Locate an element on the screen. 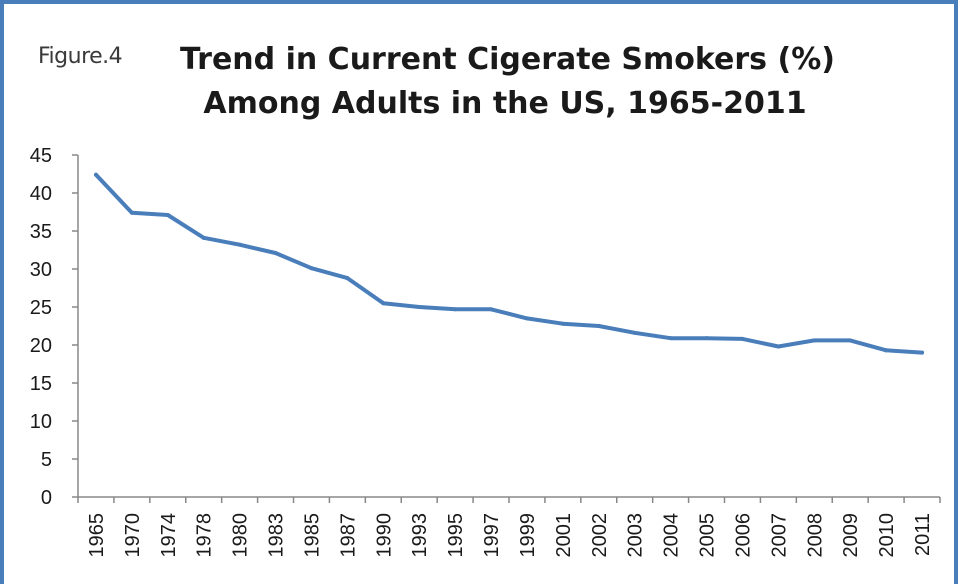 The width and height of the screenshot is (958, 584). x-tick-label: 2005 is located at coordinates (708, 535).